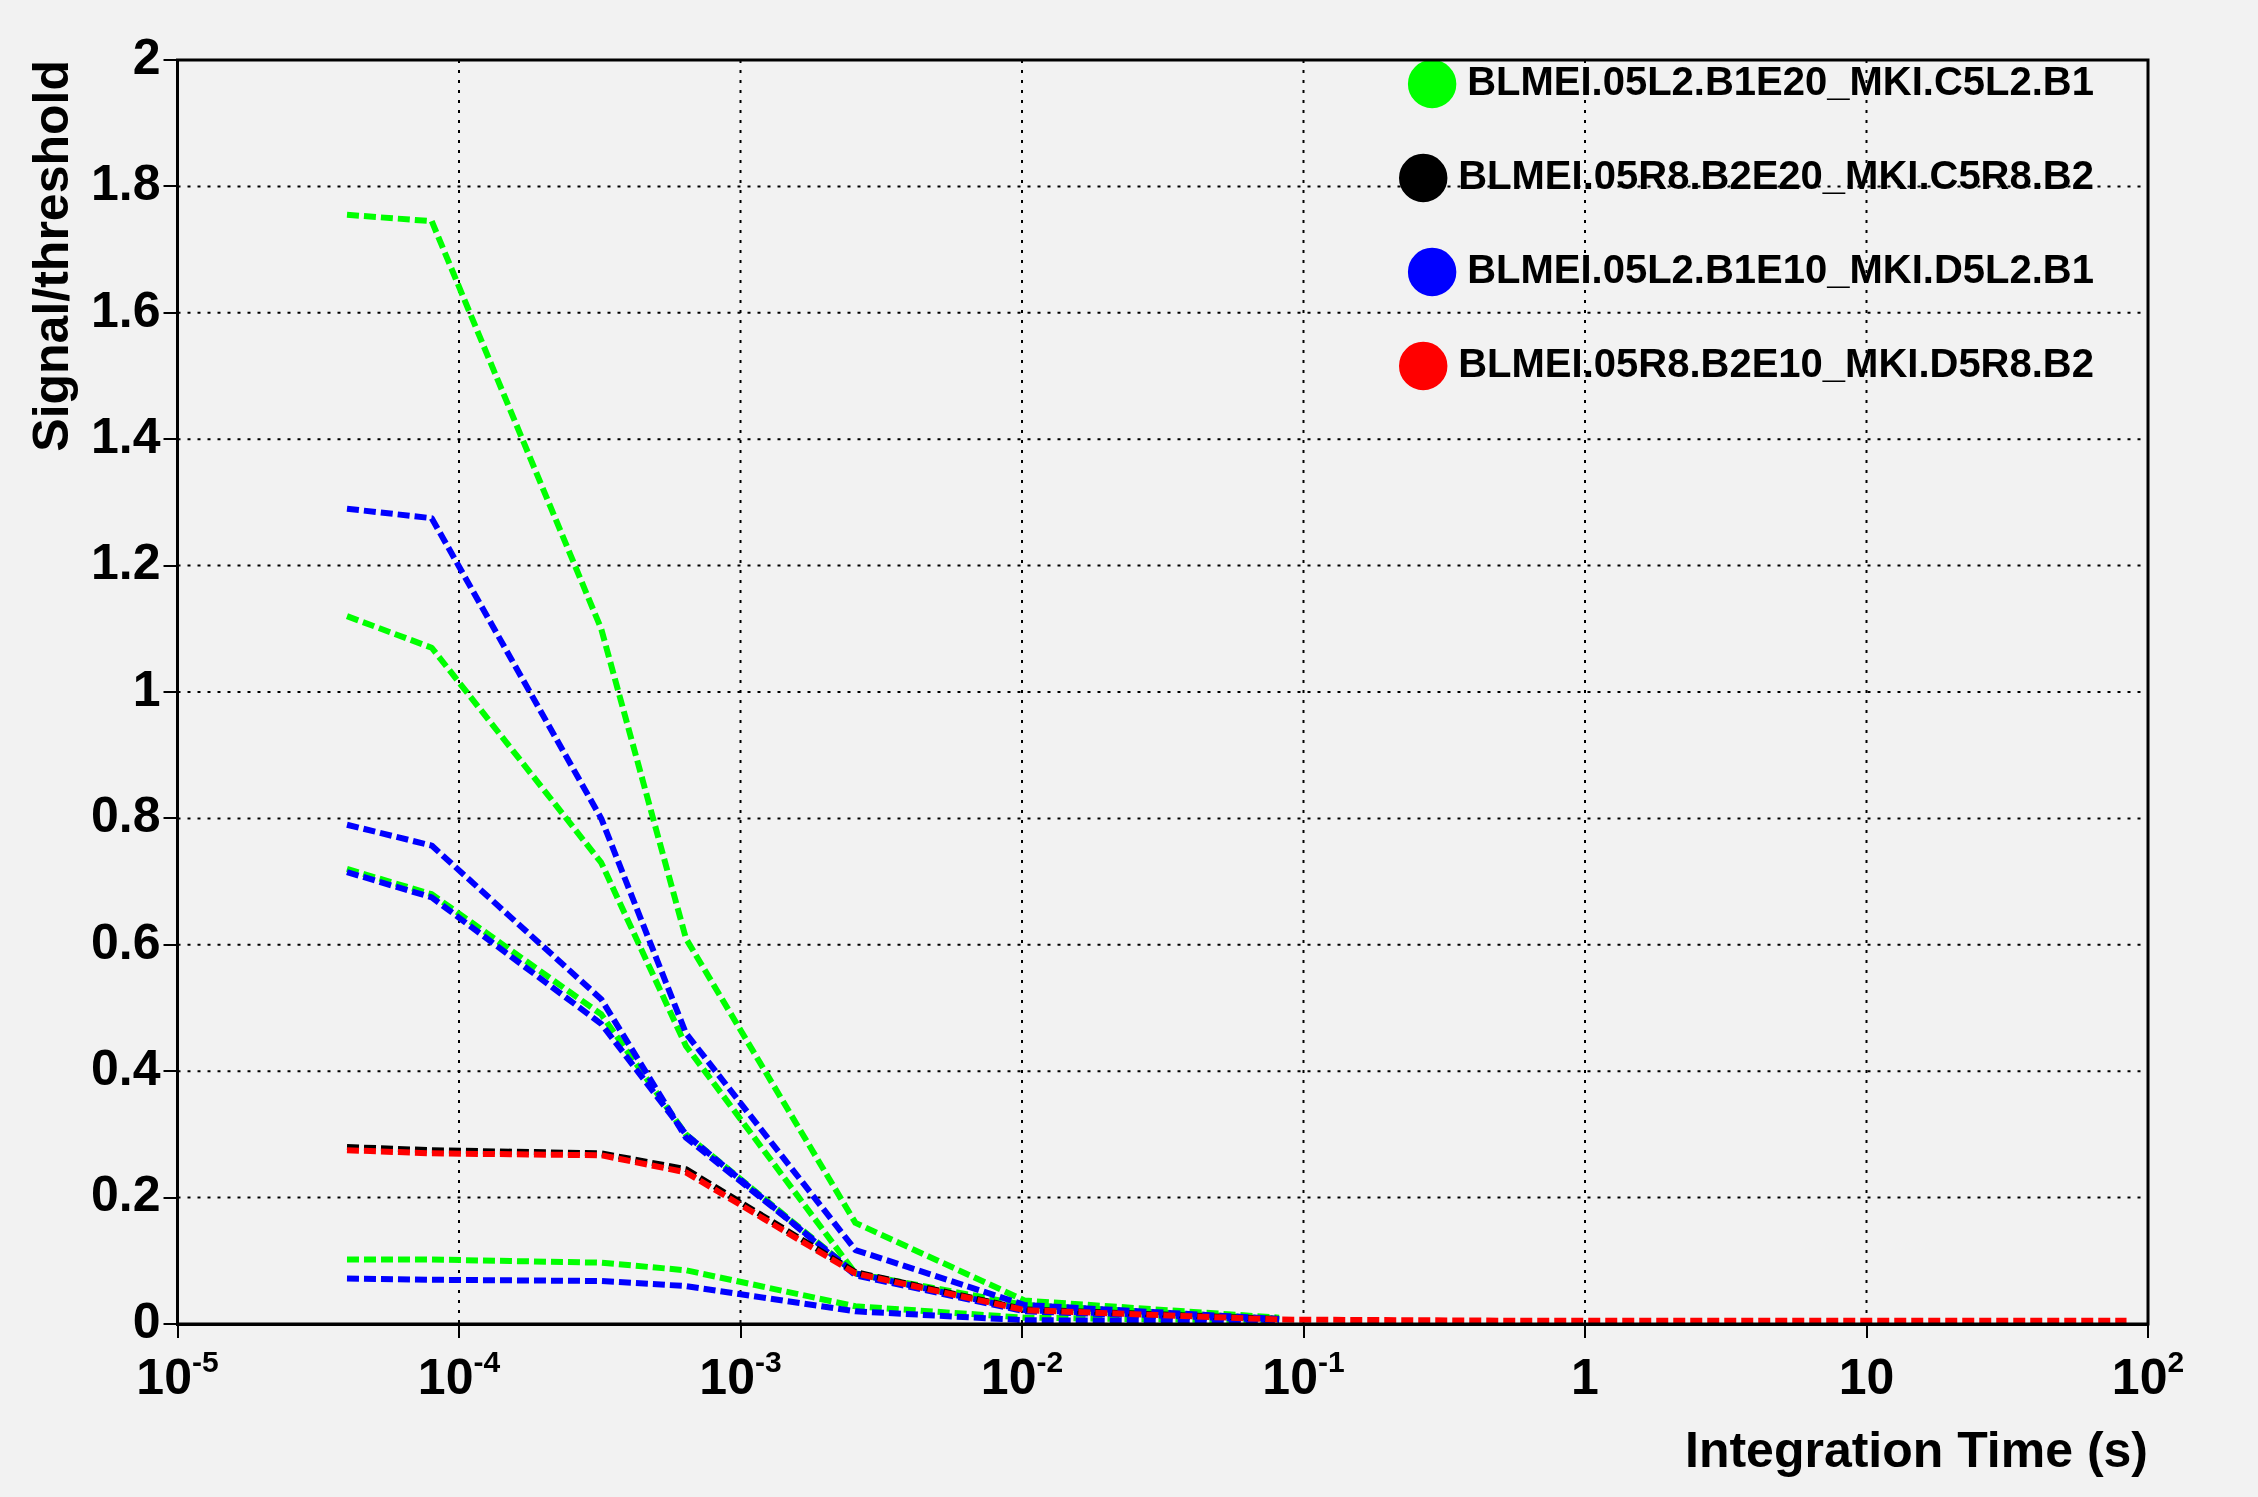  I want to click on x-tick-label: 10, so click(1866, 1377).